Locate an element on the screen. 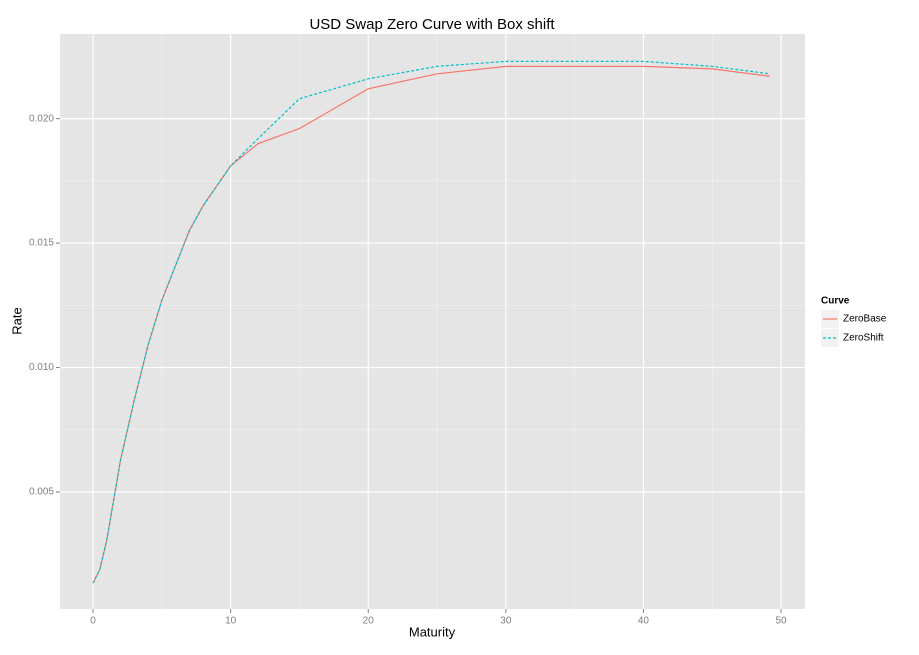 This screenshot has height=655, width=919. x-tick-label: 50 is located at coordinates (781, 621).